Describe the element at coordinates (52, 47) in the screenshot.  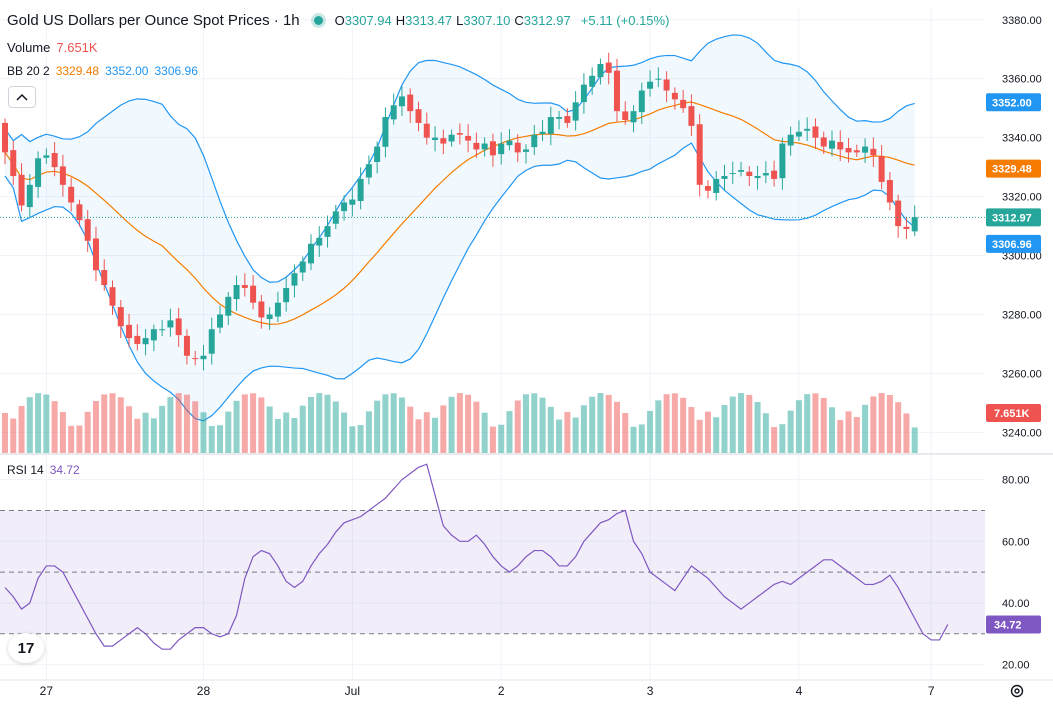
I see `volume-legend: Volume 7.651K` at that location.